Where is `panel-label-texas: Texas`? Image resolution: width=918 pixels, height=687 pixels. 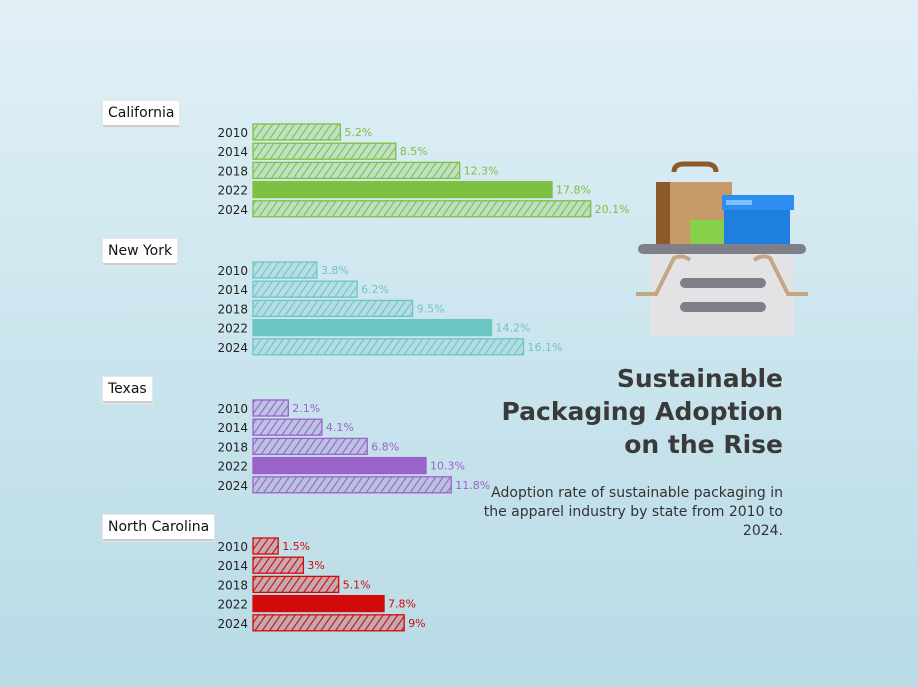 panel-label-texas: Texas is located at coordinates (127, 390).